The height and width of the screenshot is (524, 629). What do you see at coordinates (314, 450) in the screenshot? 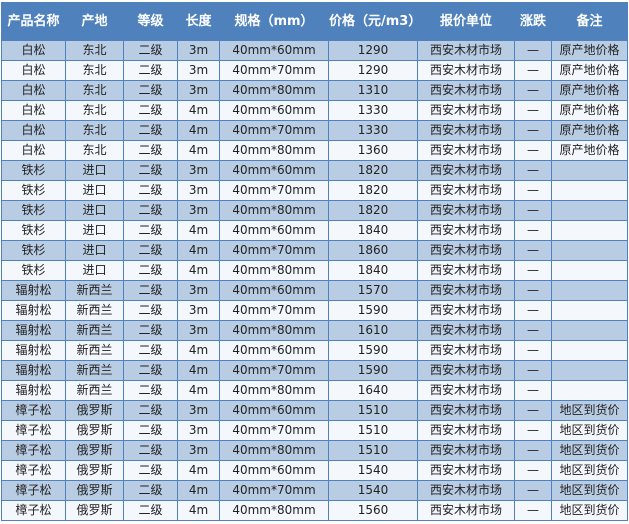
I see `table-row: 樟子松 俄罗斯 二级 3m 40mm*80mm 1510 西安木材市场 — 地区到货价` at bounding box center [314, 450].